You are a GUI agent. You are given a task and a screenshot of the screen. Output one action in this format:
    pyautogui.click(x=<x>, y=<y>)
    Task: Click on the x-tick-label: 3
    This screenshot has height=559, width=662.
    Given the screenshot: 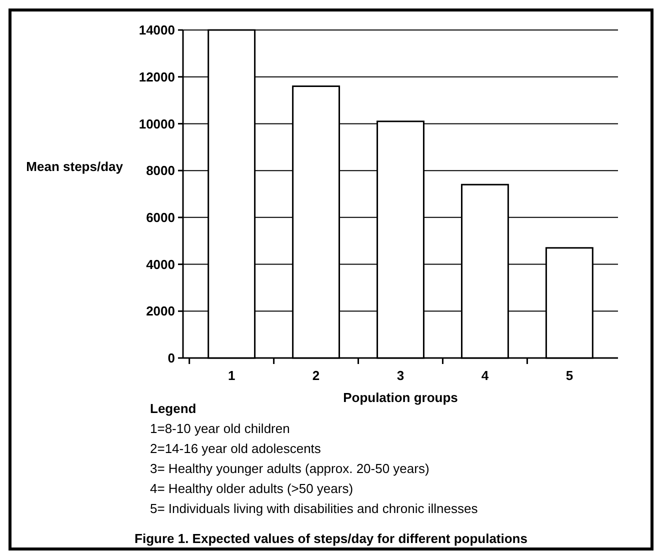 What is the action you would take?
    pyautogui.click(x=400, y=375)
    